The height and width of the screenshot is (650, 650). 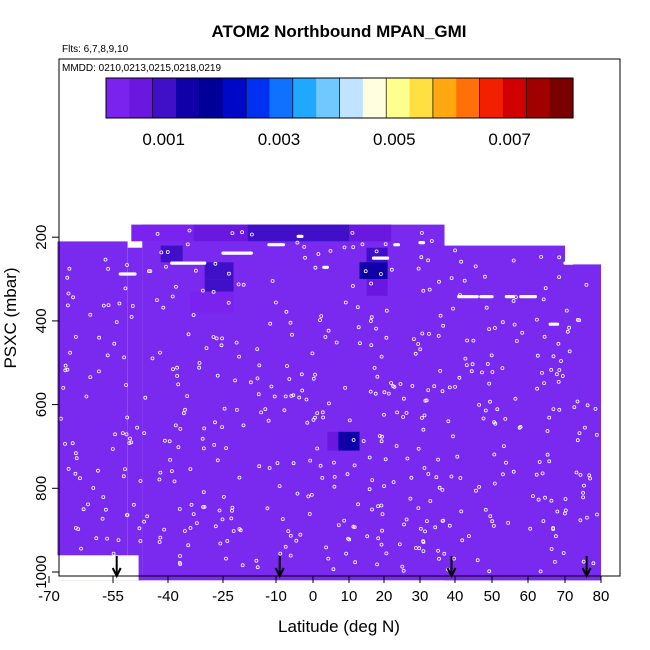 I want to click on colorbar-tick-label: 0.007, so click(x=509, y=139).